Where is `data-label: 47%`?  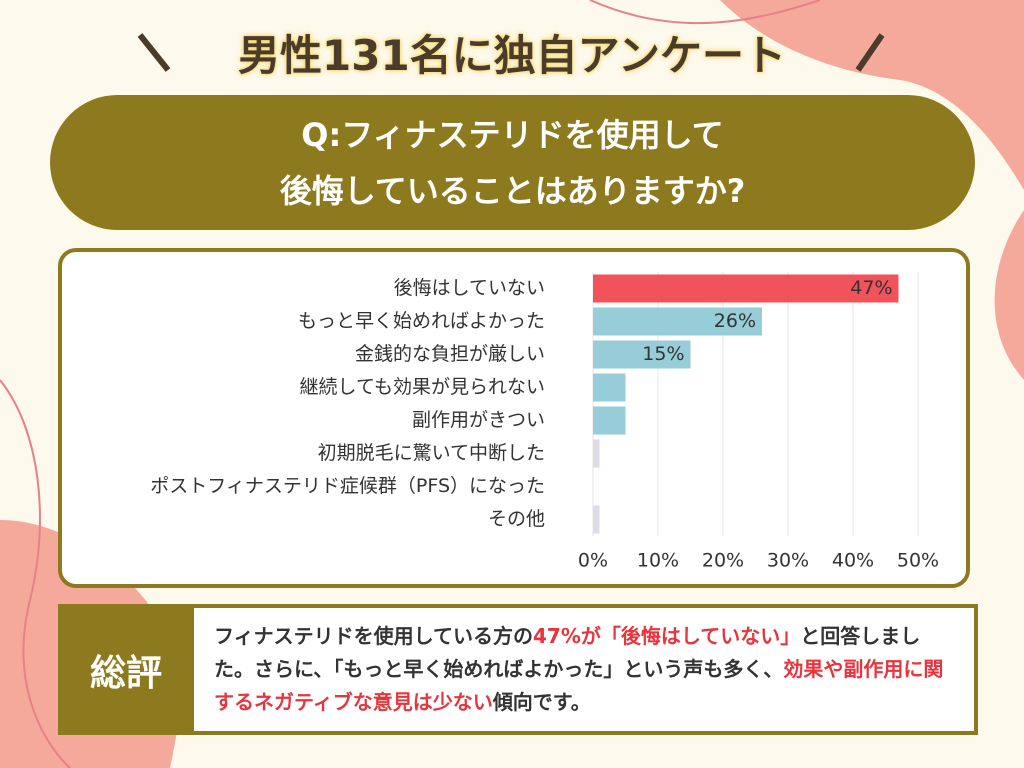 data-label: 47% is located at coordinates (871, 288).